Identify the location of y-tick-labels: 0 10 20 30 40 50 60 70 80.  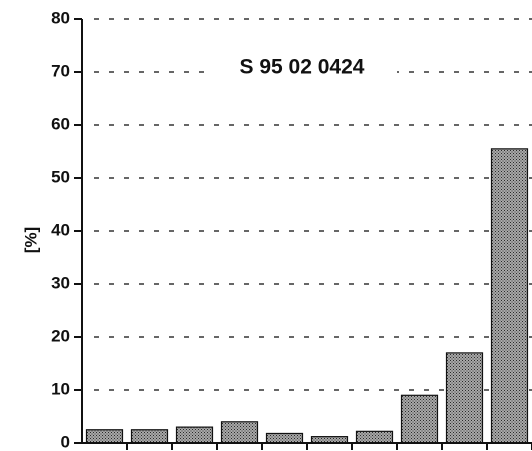
(60, 229).